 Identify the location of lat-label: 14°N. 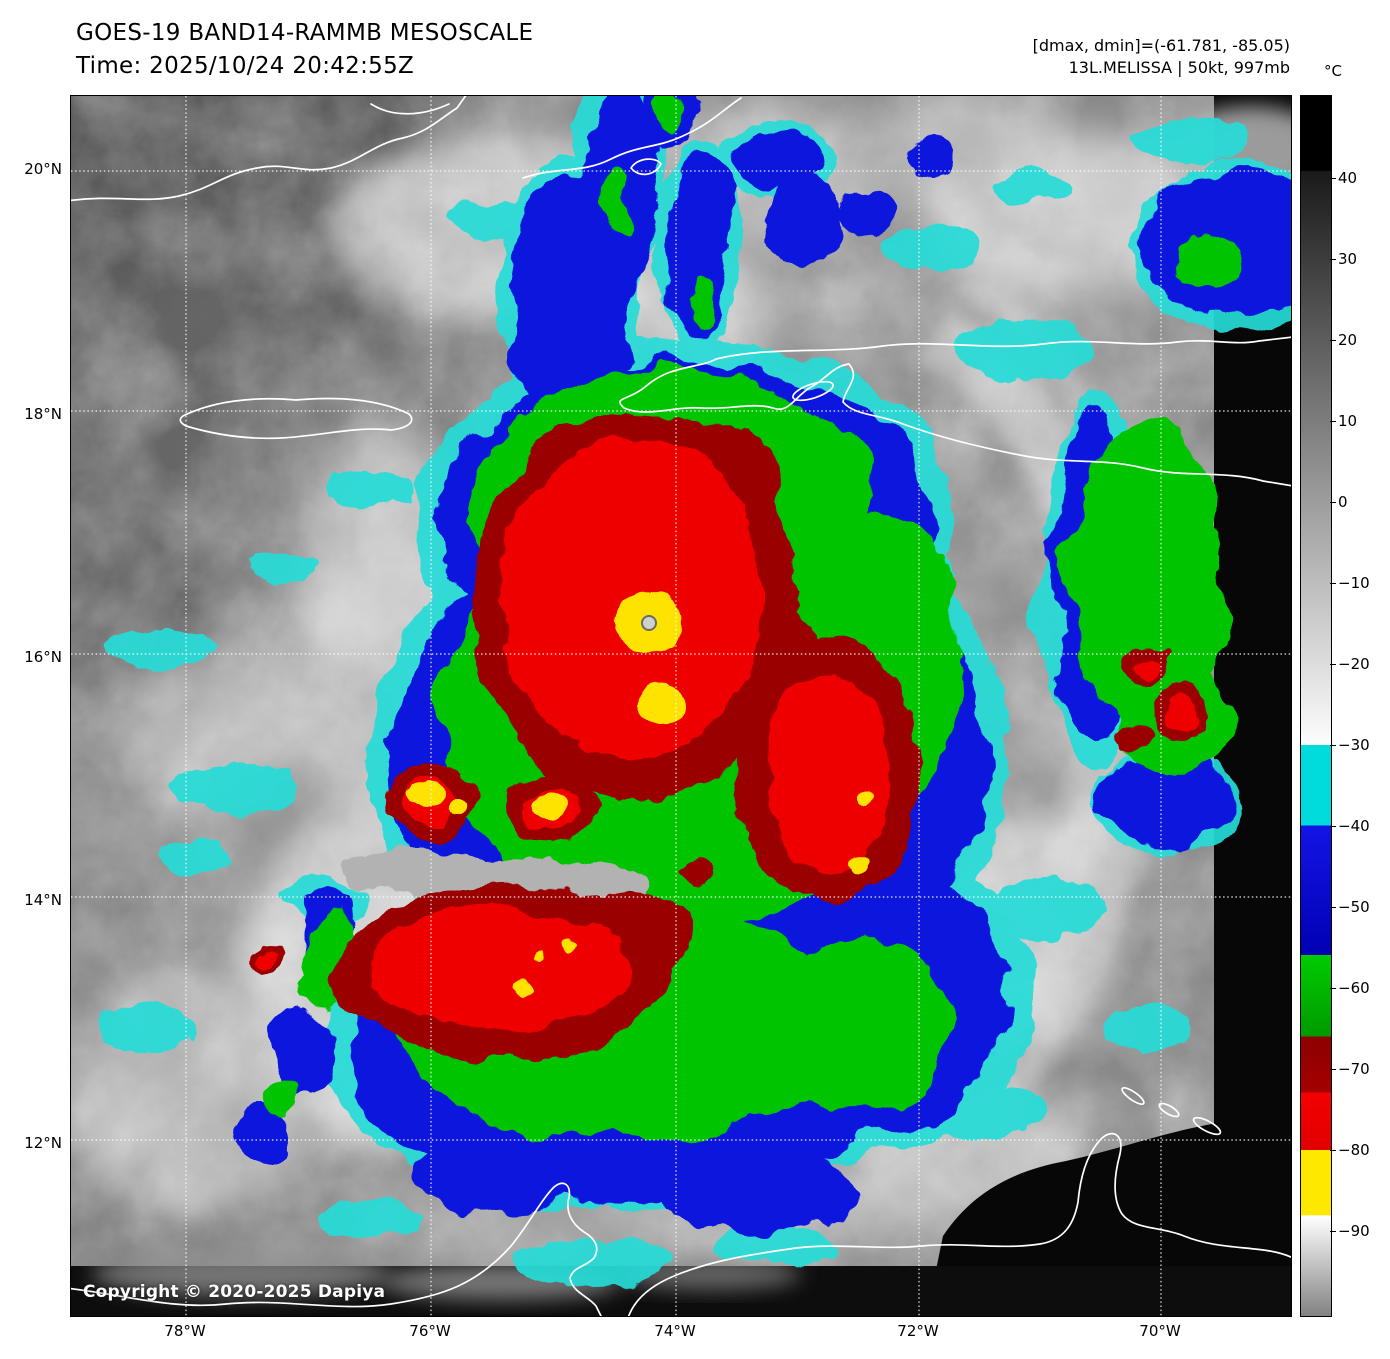
(43, 900).